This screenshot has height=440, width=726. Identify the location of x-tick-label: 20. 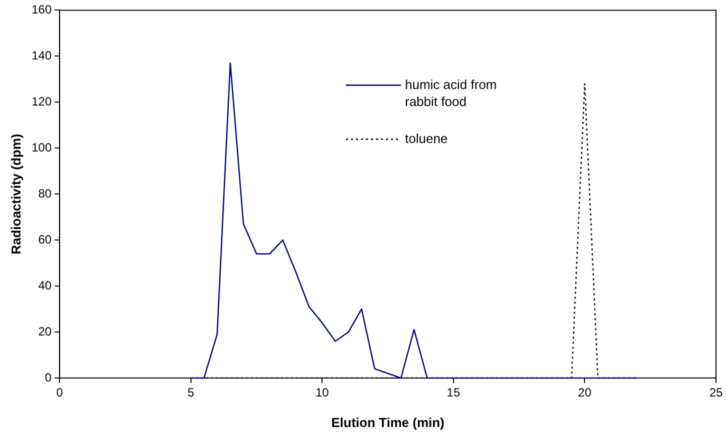
(585, 393).